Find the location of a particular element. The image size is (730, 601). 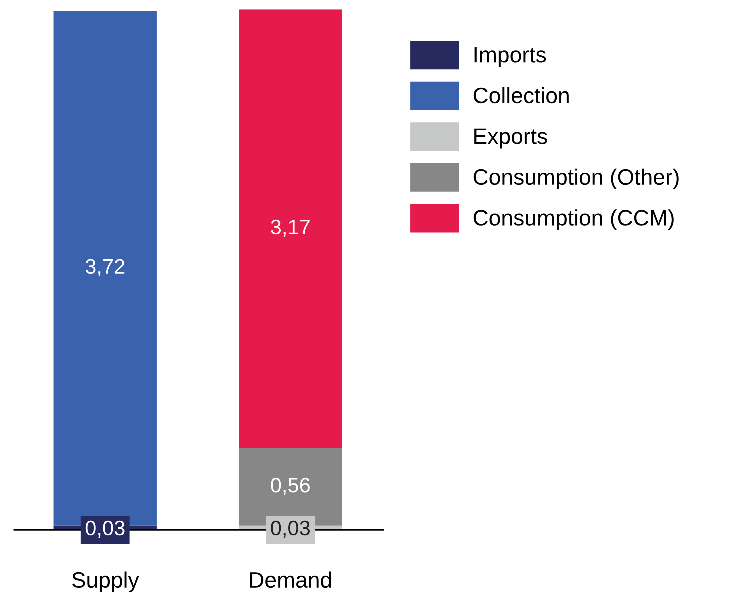

x-tick-label: Supply is located at coordinates (106, 582).